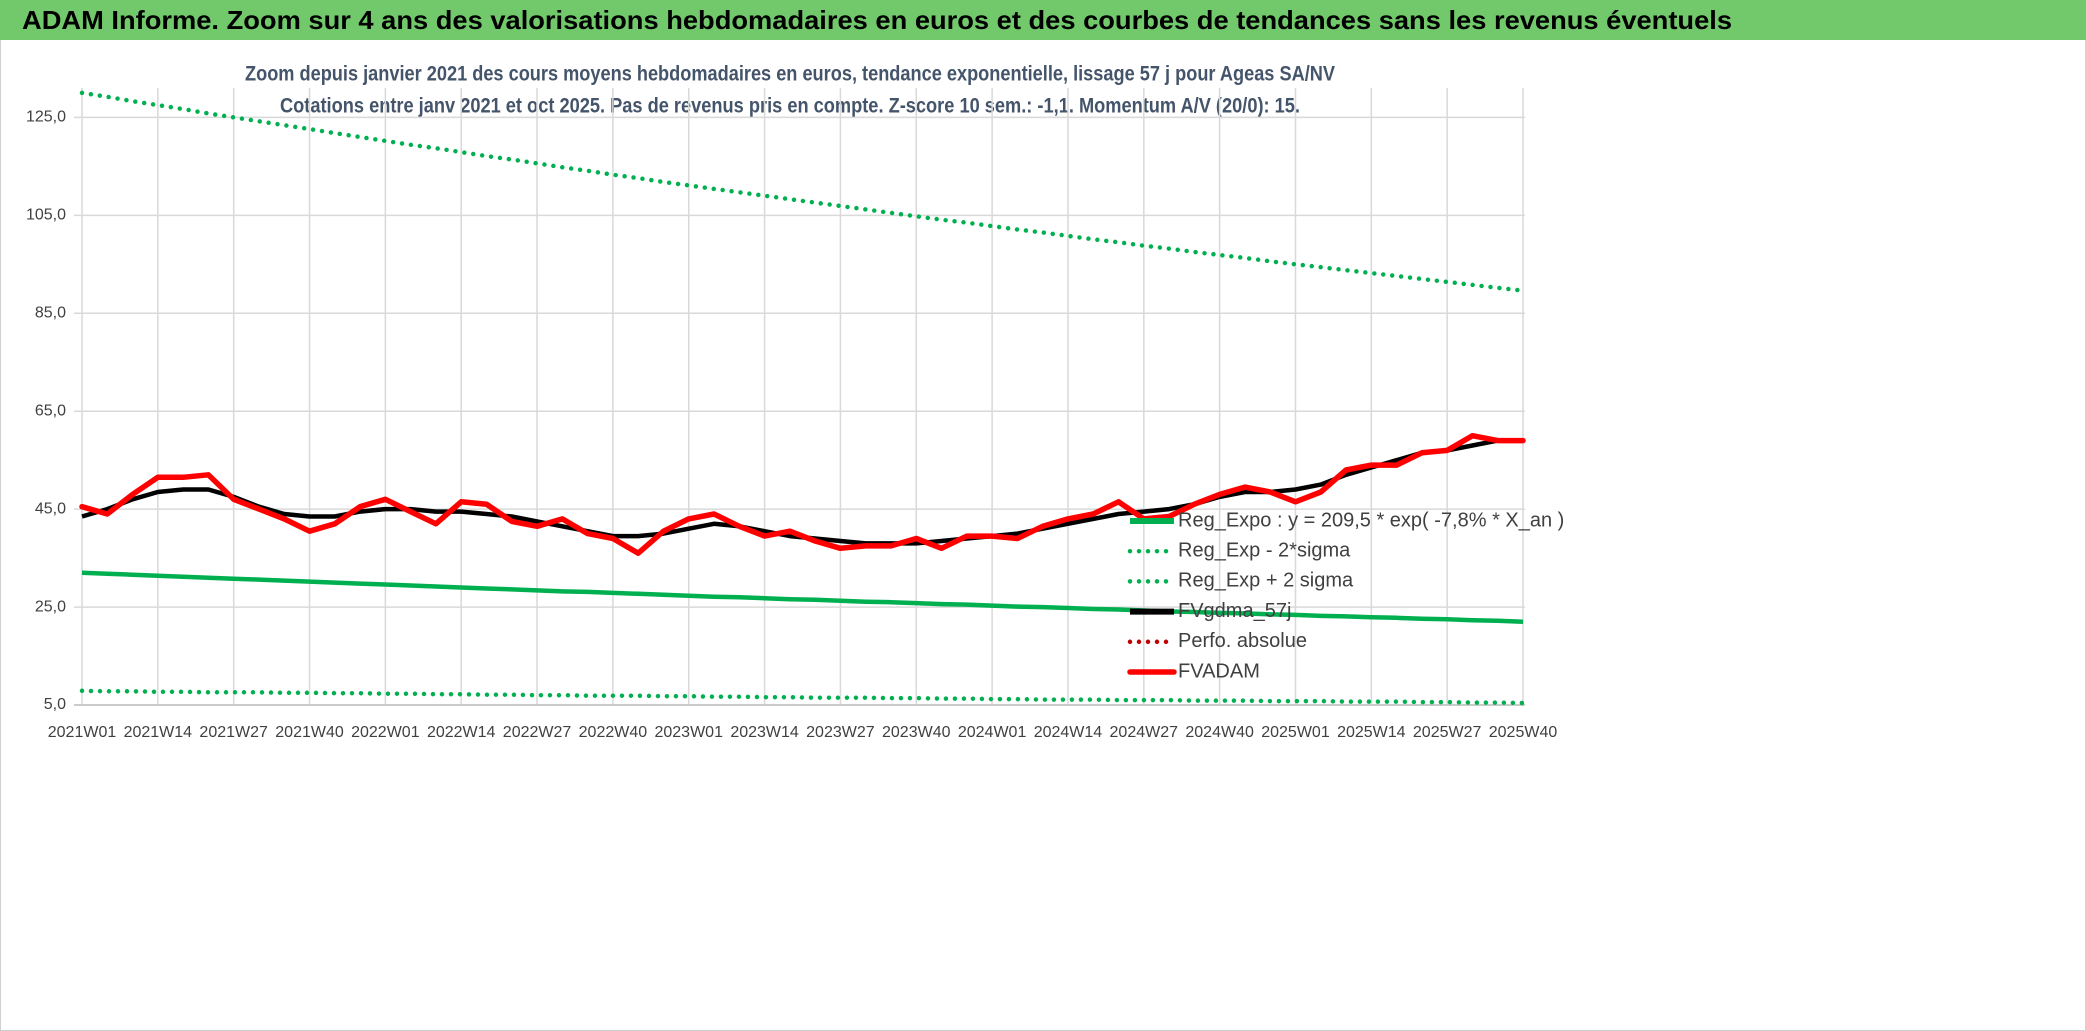 The width and height of the screenshot is (2086, 1031). What do you see at coordinates (1447, 732) in the screenshot?
I see `x-tick-label: 2025W27` at bounding box center [1447, 732].